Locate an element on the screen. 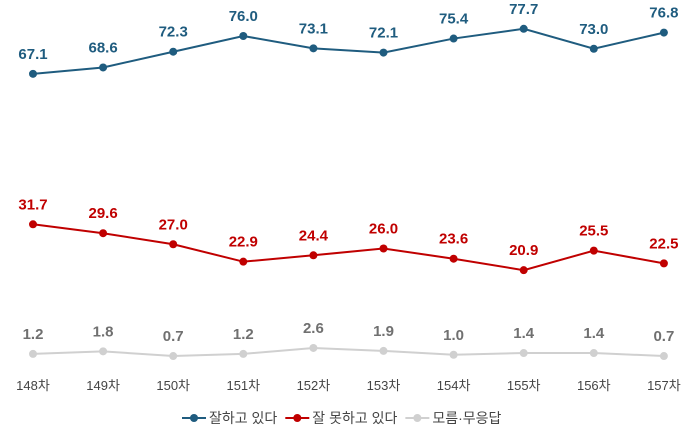 This screenshot has height=430, width=696. data-label: 29.6 is located at coordinates (102, 213).